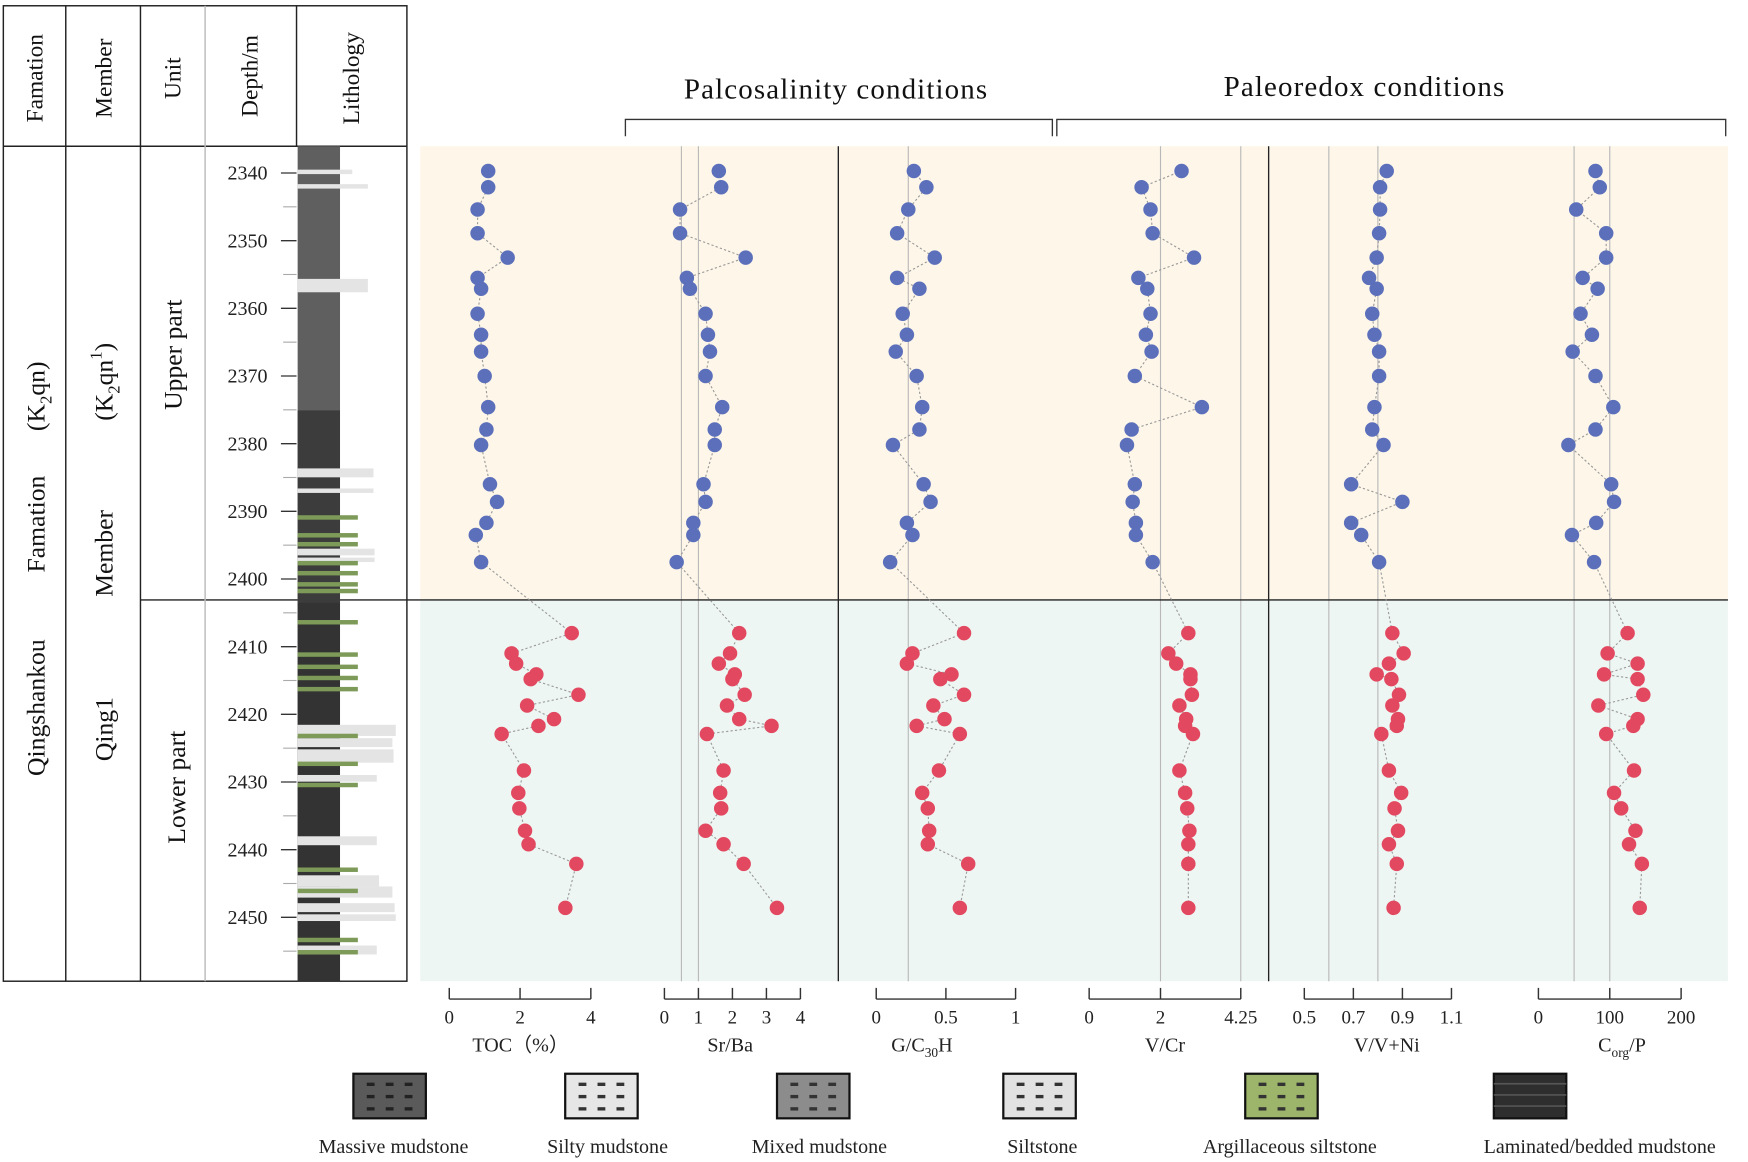 The height and width of the screenshot is (1162, 1748). What do you see at coordinates (766, 1018) in the screenshot?
I see `x-tick-label: 3` at bounding box center [766, 1018].